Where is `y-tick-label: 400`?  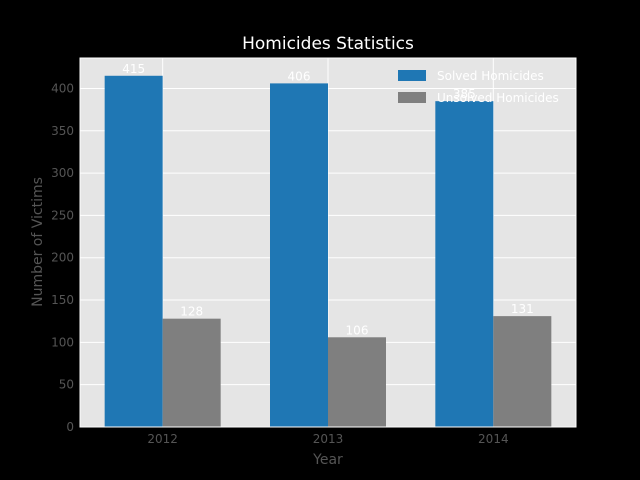 y-tick-label: 400 is located at coordinates (62, 88).